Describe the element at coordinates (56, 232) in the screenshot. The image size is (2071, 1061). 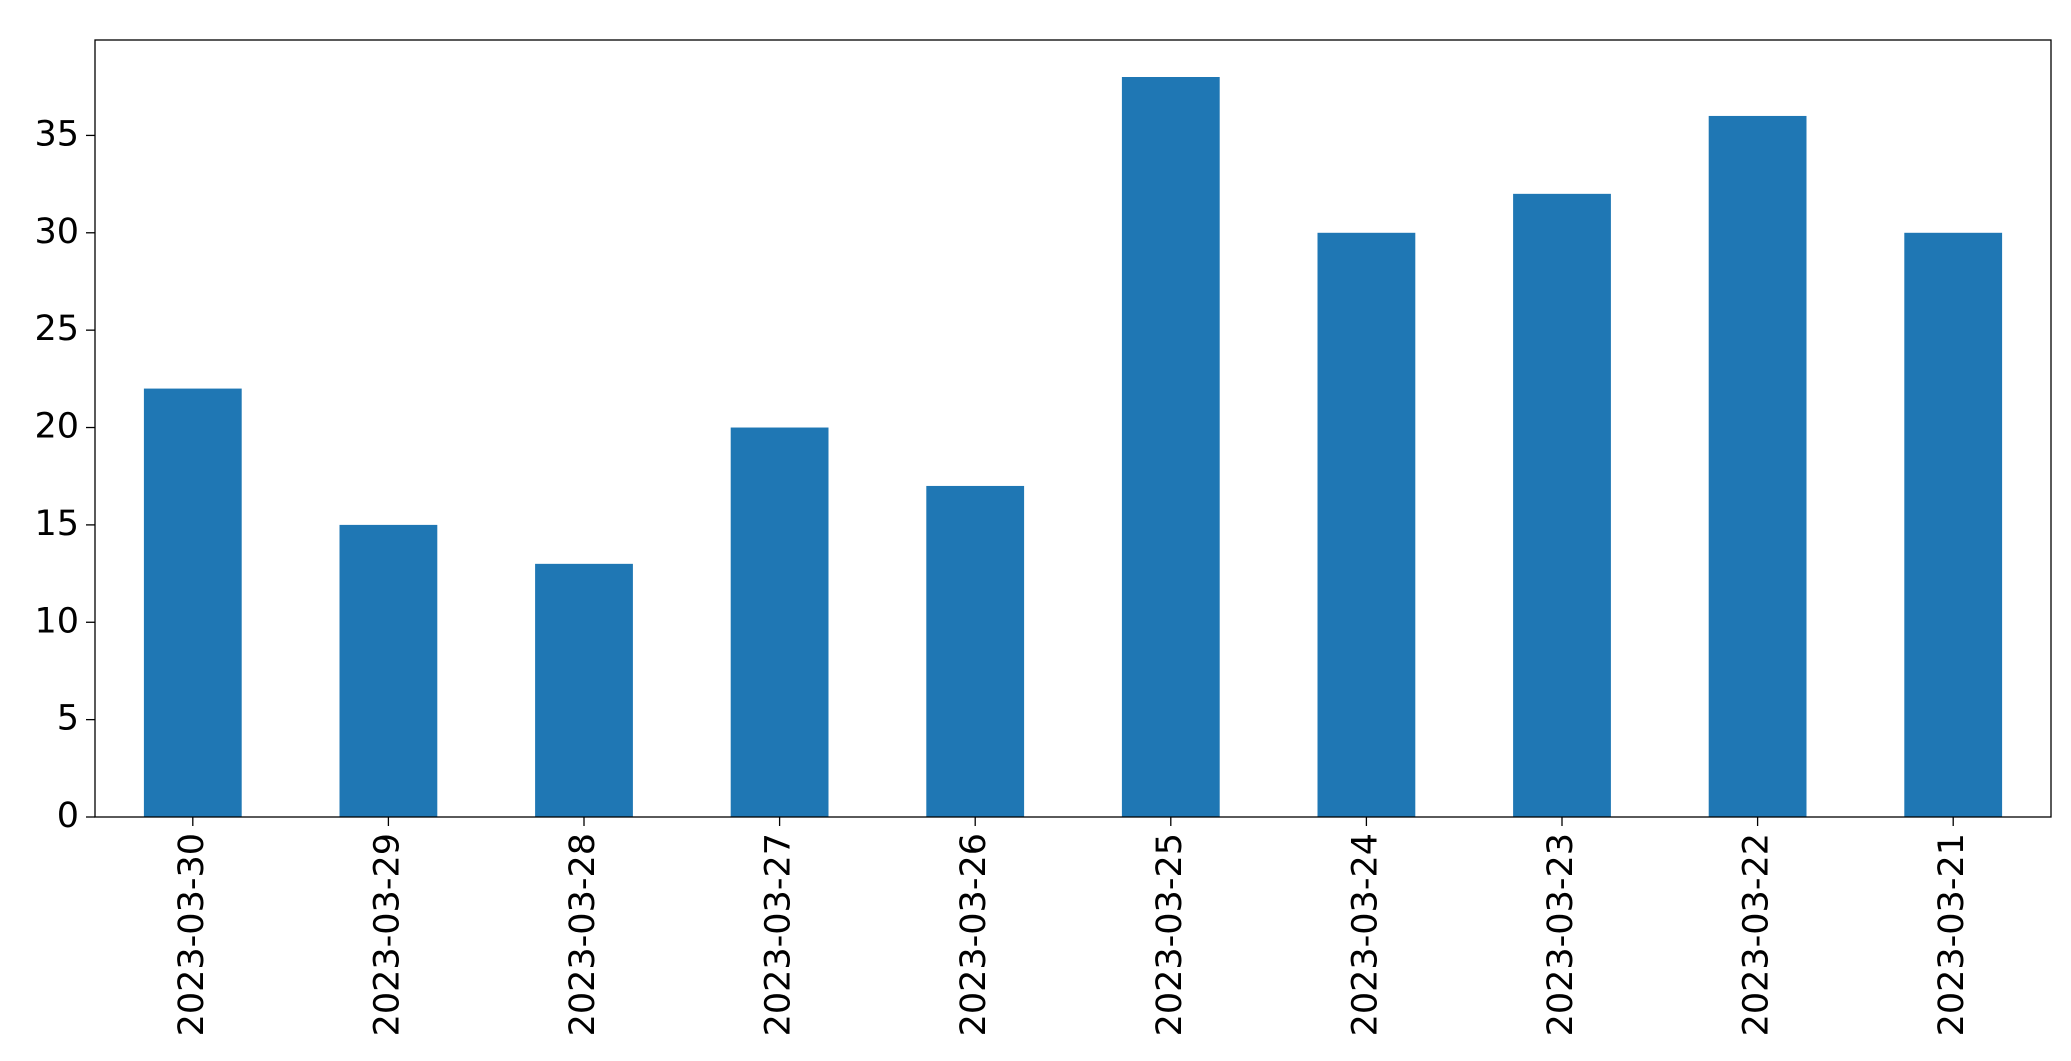
I see `y-tick-label: 30` at that location.